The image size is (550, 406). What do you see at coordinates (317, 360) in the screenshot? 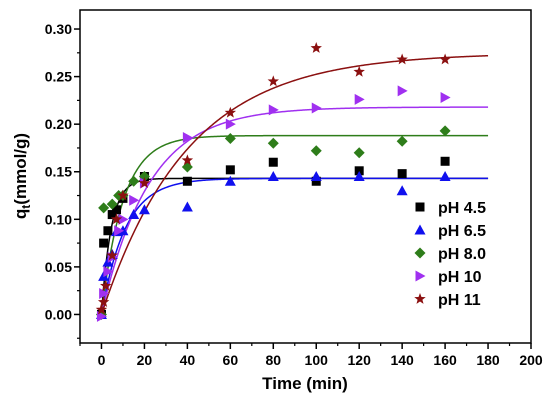
I see `x-tick-label: 100` at bounding box center [317, 360].